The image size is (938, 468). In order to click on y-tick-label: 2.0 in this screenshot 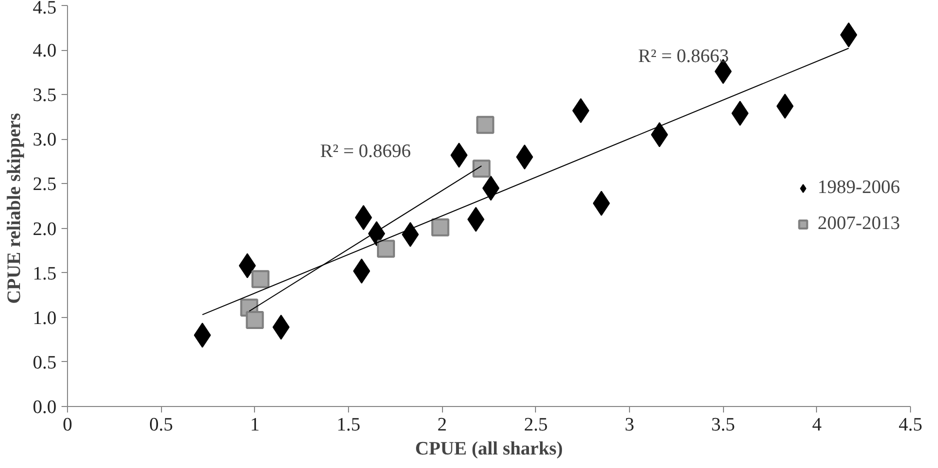, I will do `click(44, 229)`.